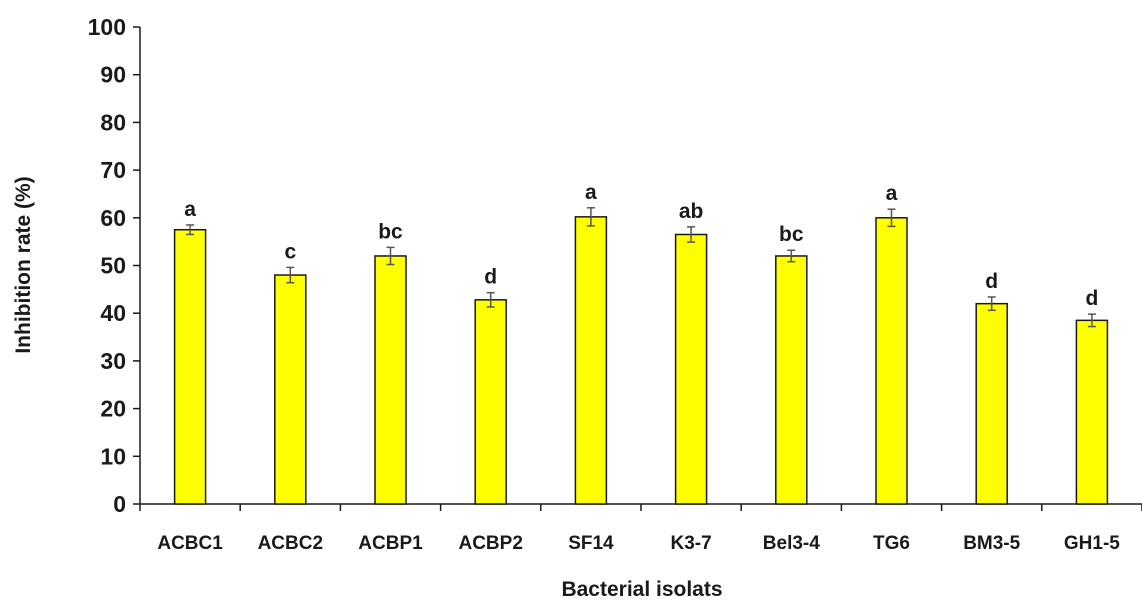 The height and width of the screenshot is (607, 1142). What do you see at coordinates (113, 361) in the screenshot?
I see `y-tick-label: 30` at bounding box center [113, 361].